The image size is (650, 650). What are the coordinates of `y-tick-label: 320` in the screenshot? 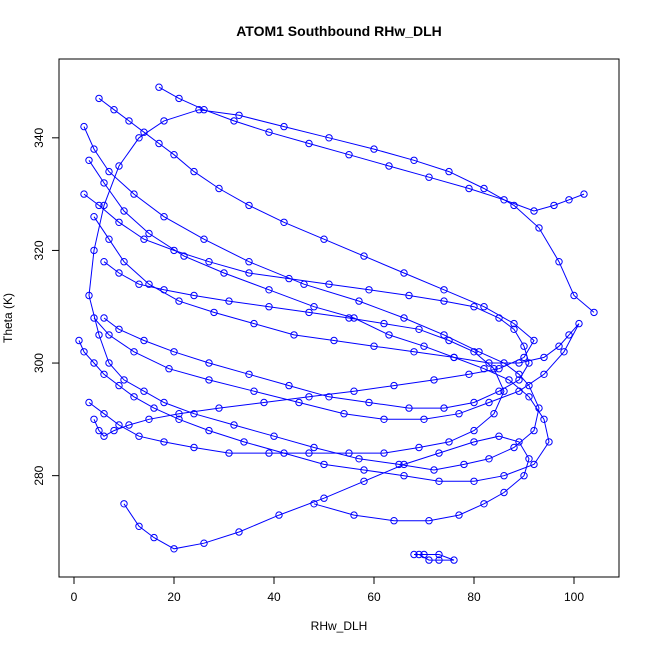 It's located at (39, 250).